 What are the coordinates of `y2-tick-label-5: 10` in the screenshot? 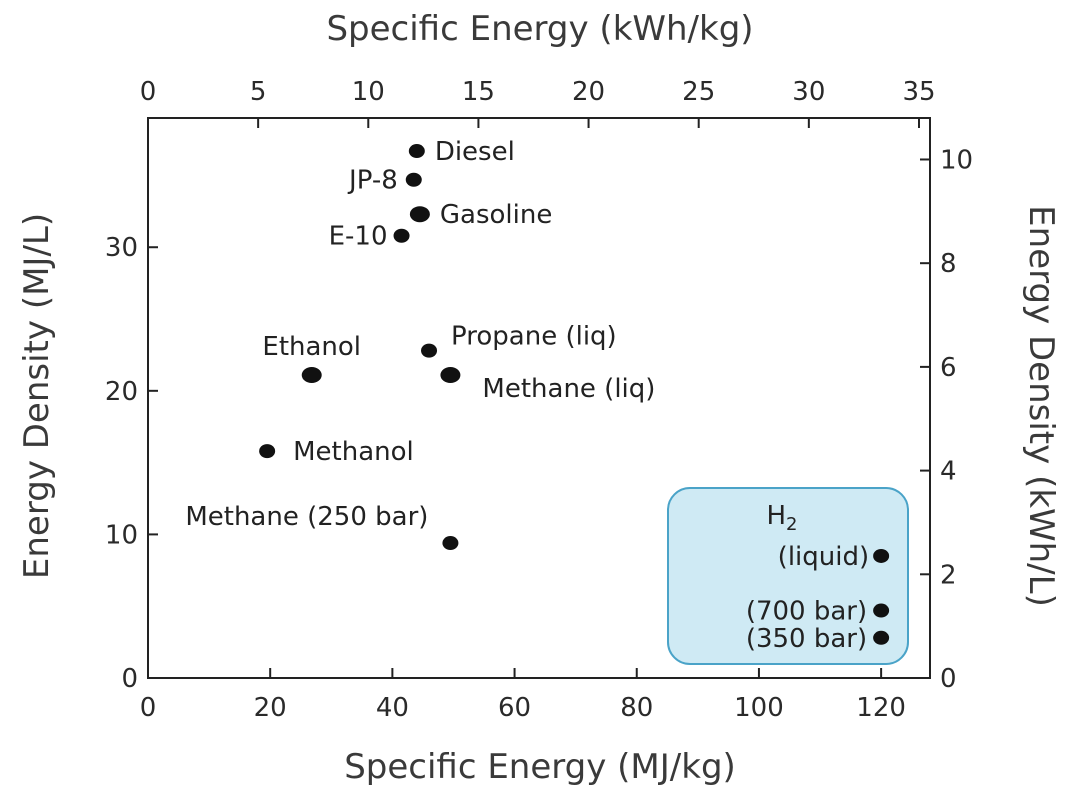 It's located at (956, 160).